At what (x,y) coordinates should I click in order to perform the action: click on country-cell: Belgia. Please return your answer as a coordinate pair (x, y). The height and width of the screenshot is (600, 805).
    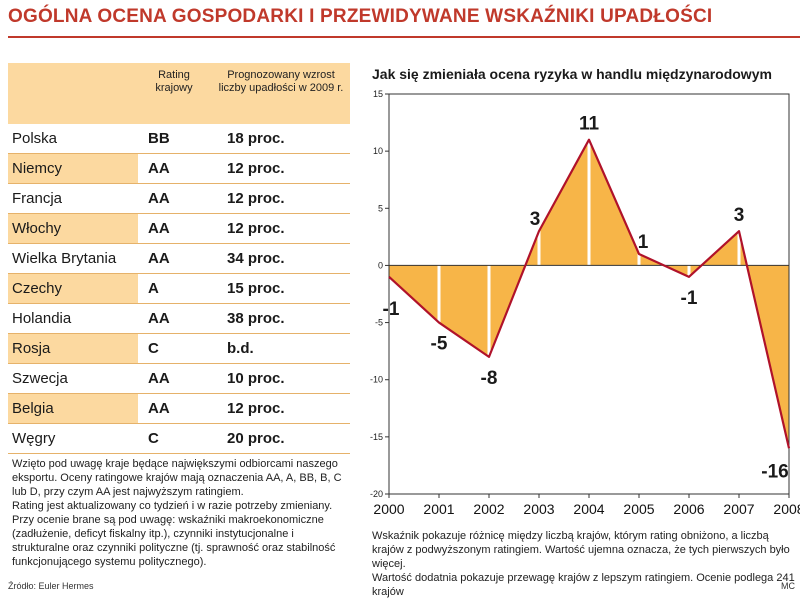
    Looking at the image, I should click on (73, 409).